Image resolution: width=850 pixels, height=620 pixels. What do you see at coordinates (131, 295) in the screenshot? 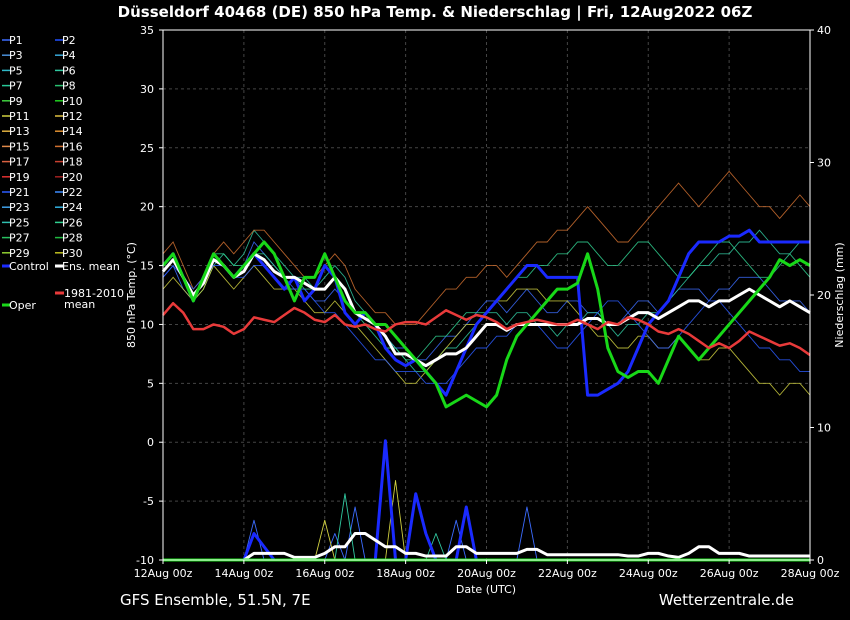
I see `y-axis-left-label: 850 hPa Temp. (°C)` at bounding box center [131, 295].